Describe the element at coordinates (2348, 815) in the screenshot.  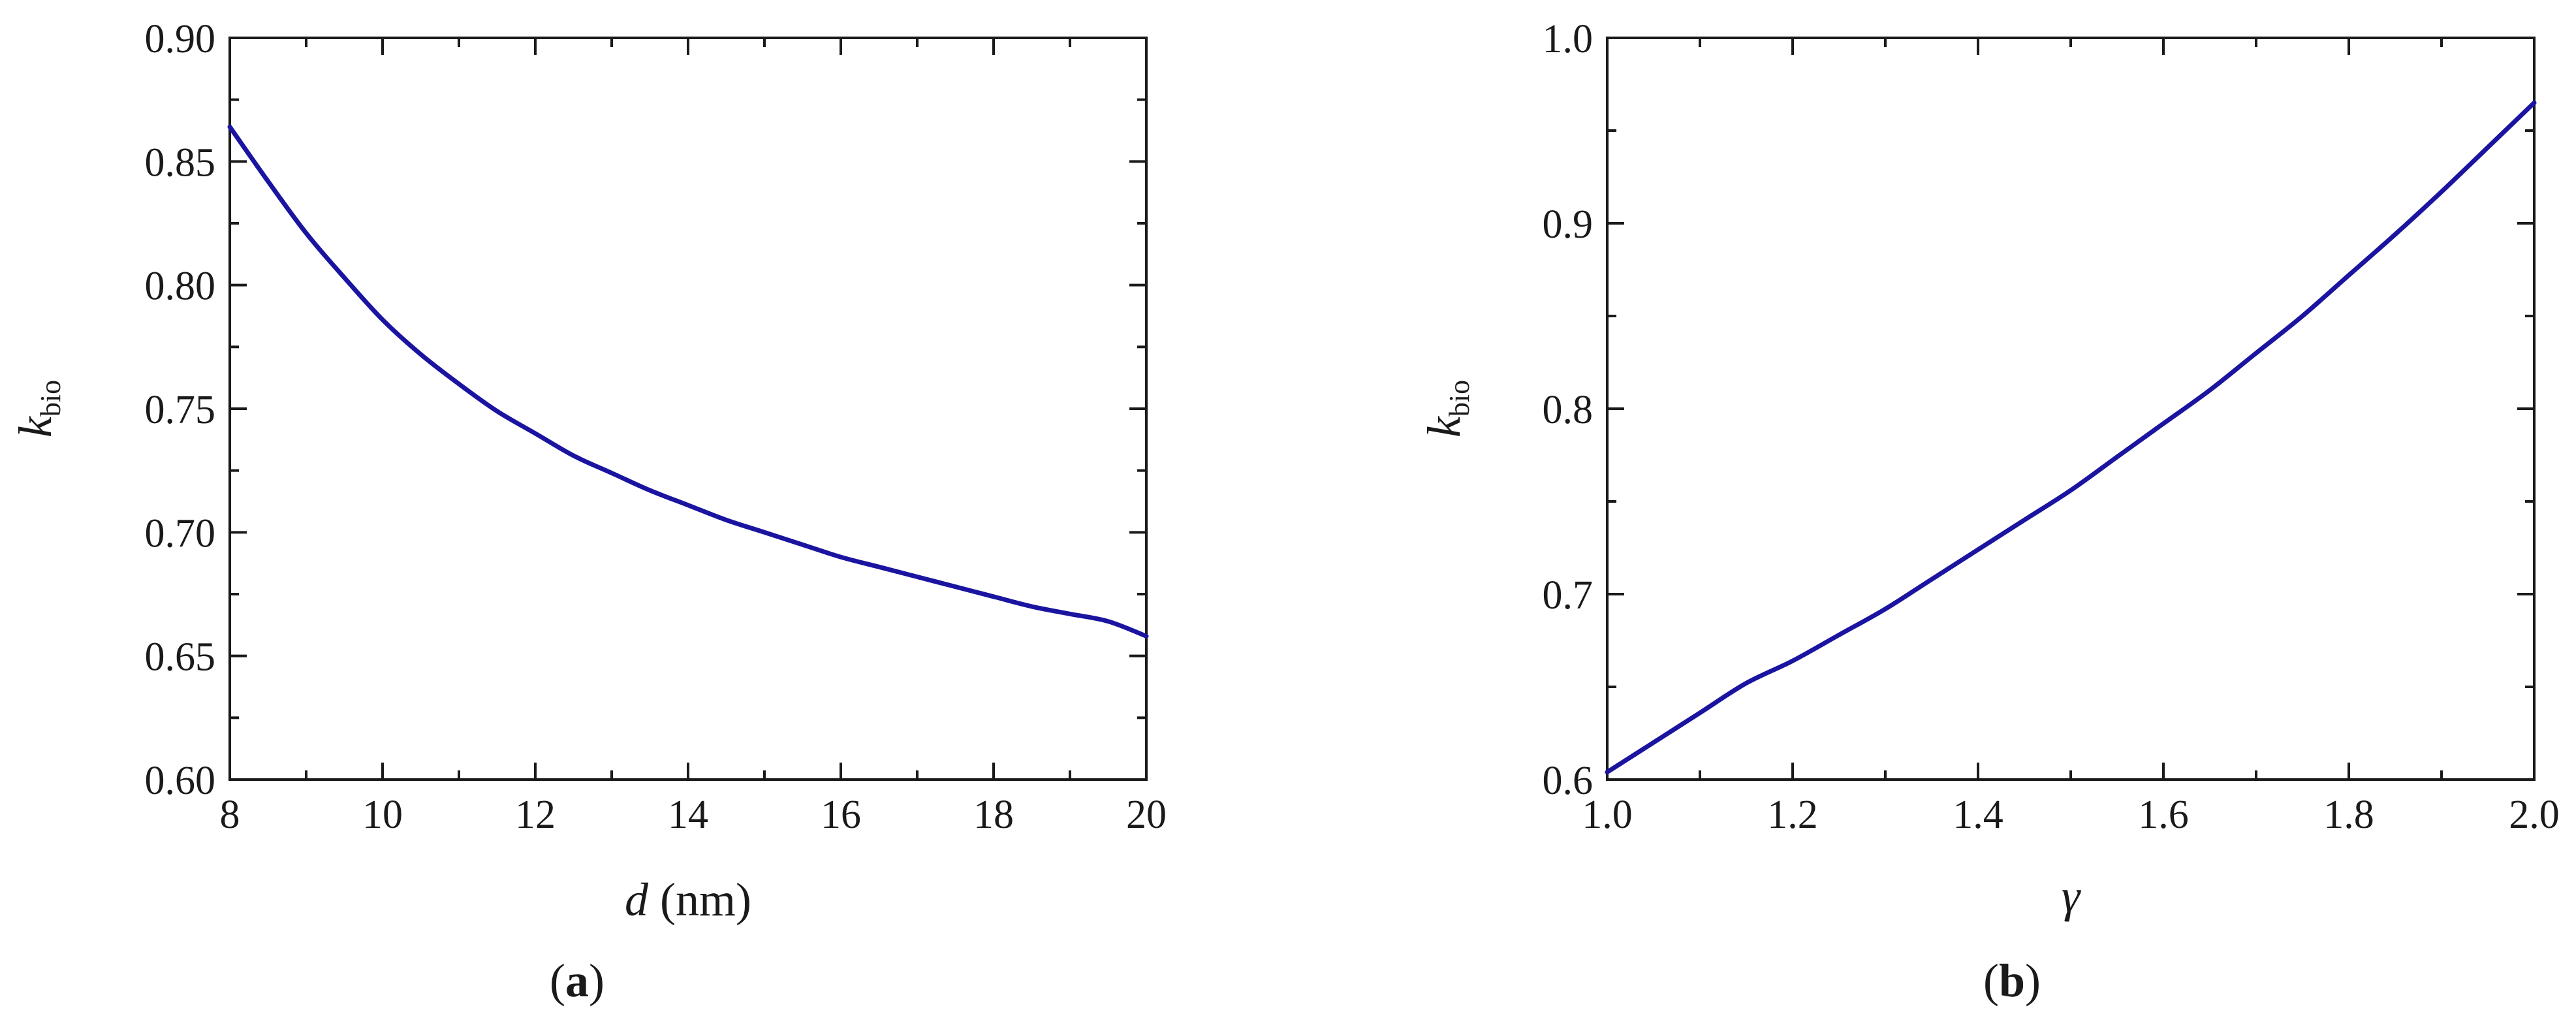
I see `x-tick-label: 1.8` at that location.